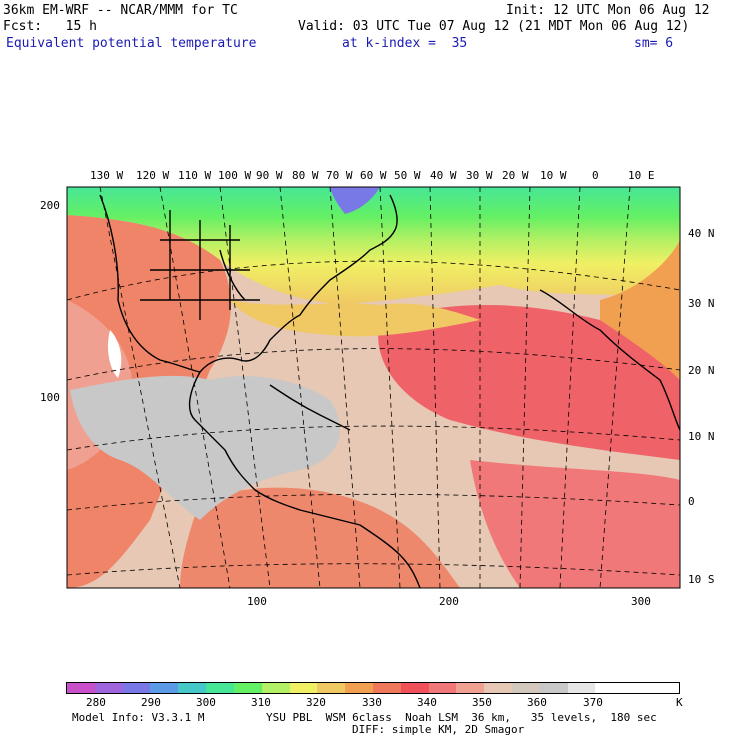 This screenshot has height=740, width=740. Describe the element at coordinates (515, 175) in the screenshot. I see `lon-label: 20 W` at that location.